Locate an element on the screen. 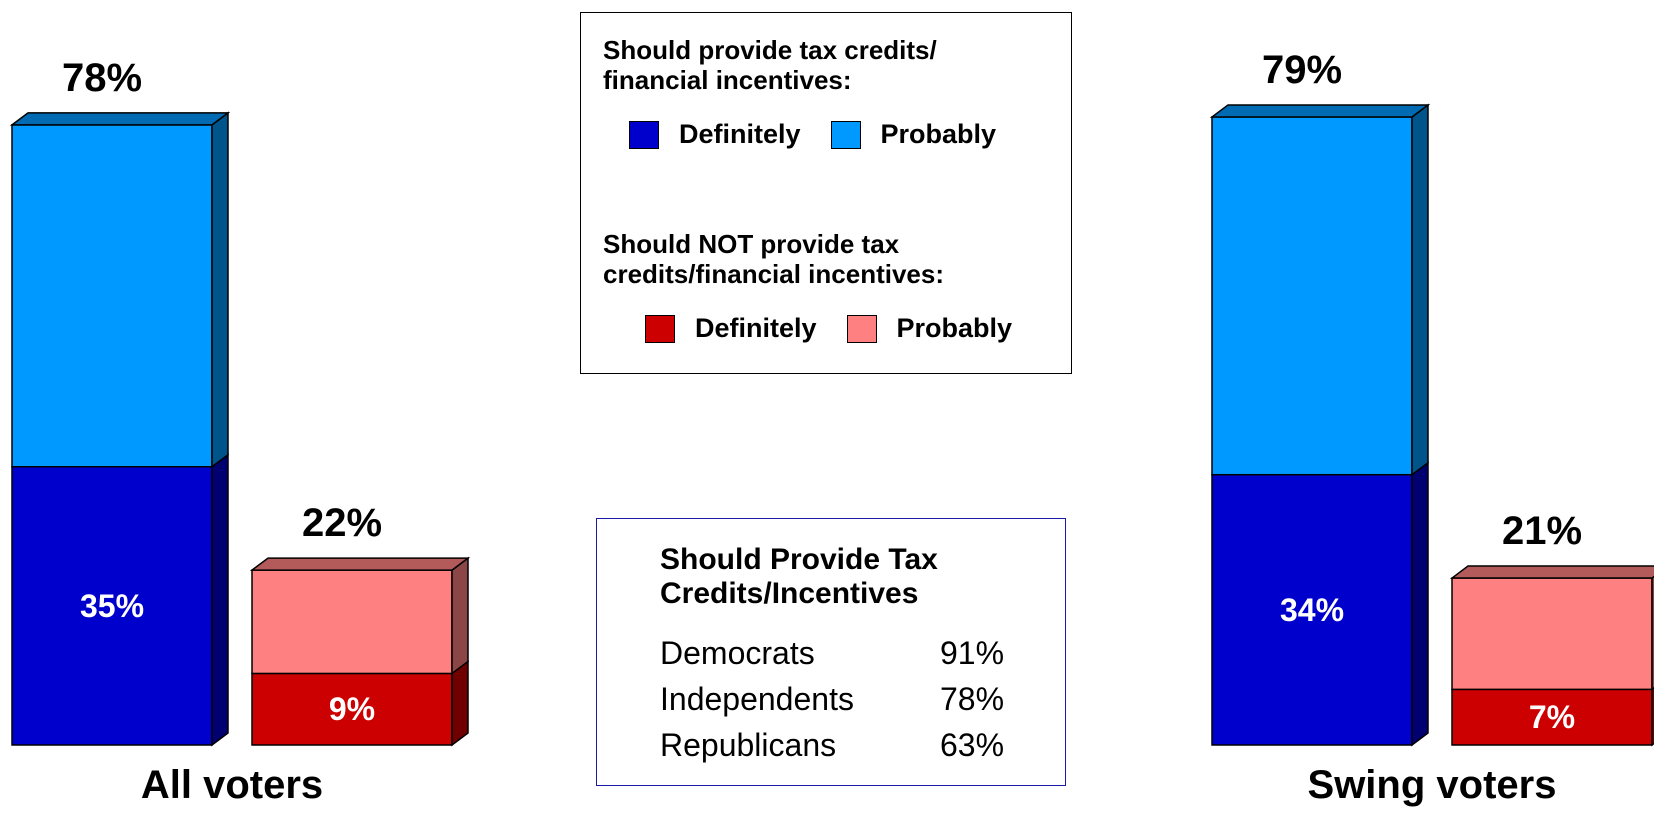  party-value: 63% is located at coordinates (972, 745).